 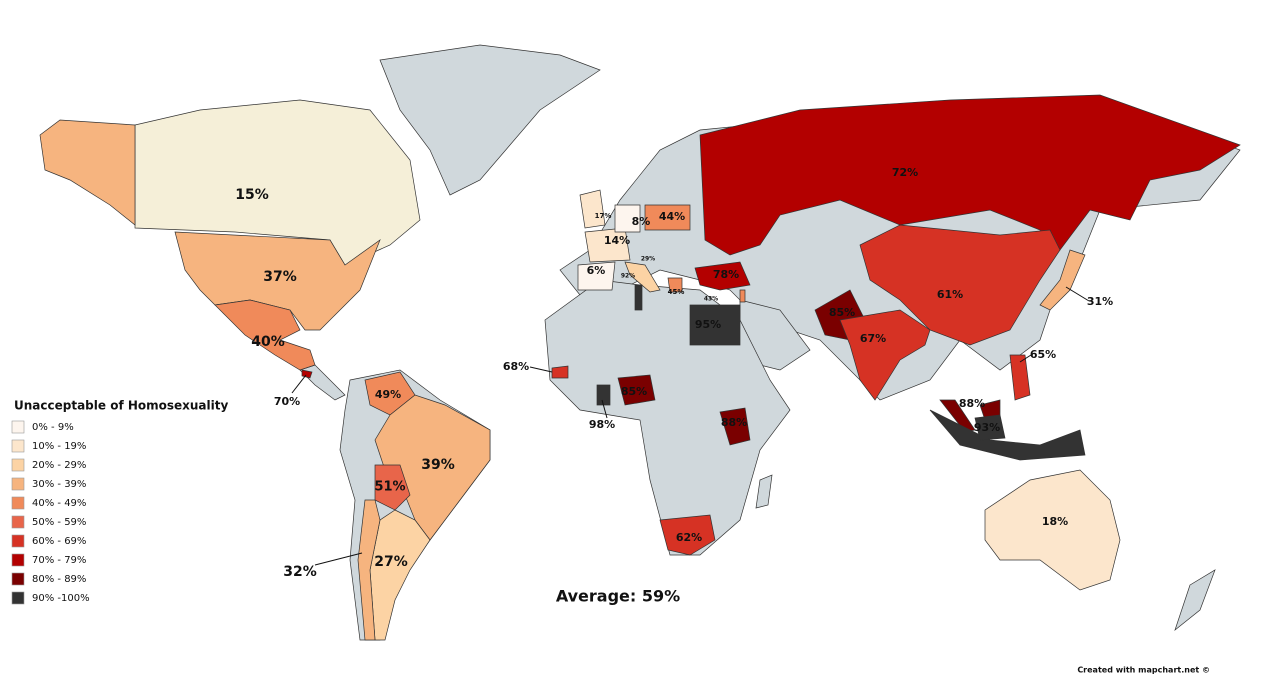 What do you see at coordinates (628, 276) in the screenshot?
I see `country-label: 92%` at bounding box center [628, 276].